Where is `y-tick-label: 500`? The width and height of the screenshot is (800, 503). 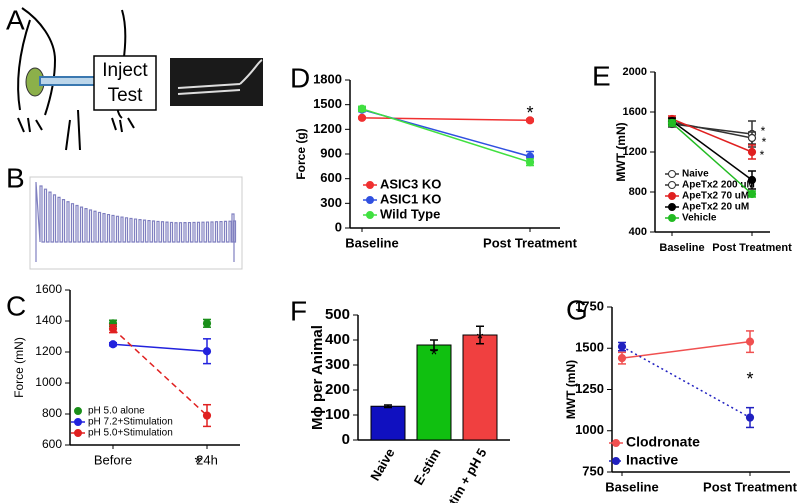 y-tick-label: 500 is located at coordinates (337, 314).